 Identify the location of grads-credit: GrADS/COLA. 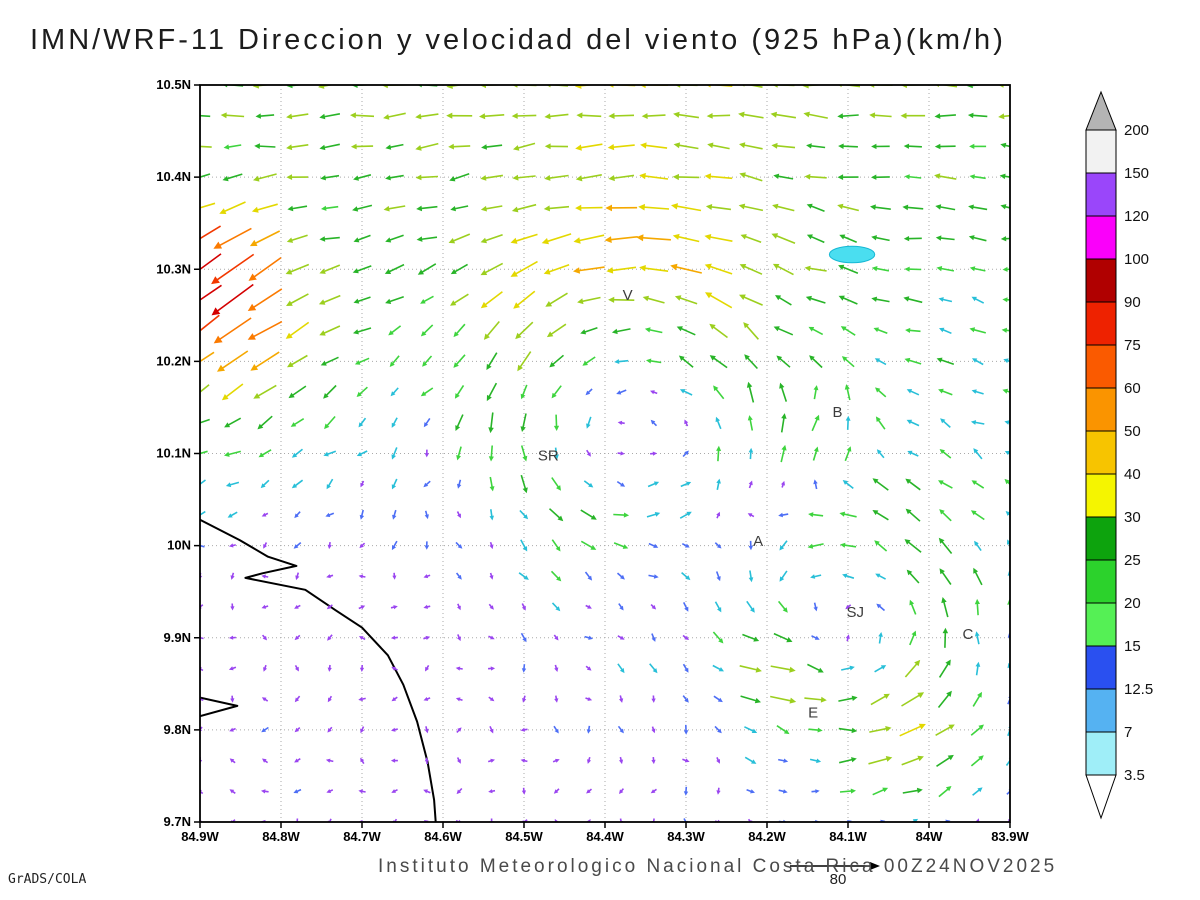
(47, 879).